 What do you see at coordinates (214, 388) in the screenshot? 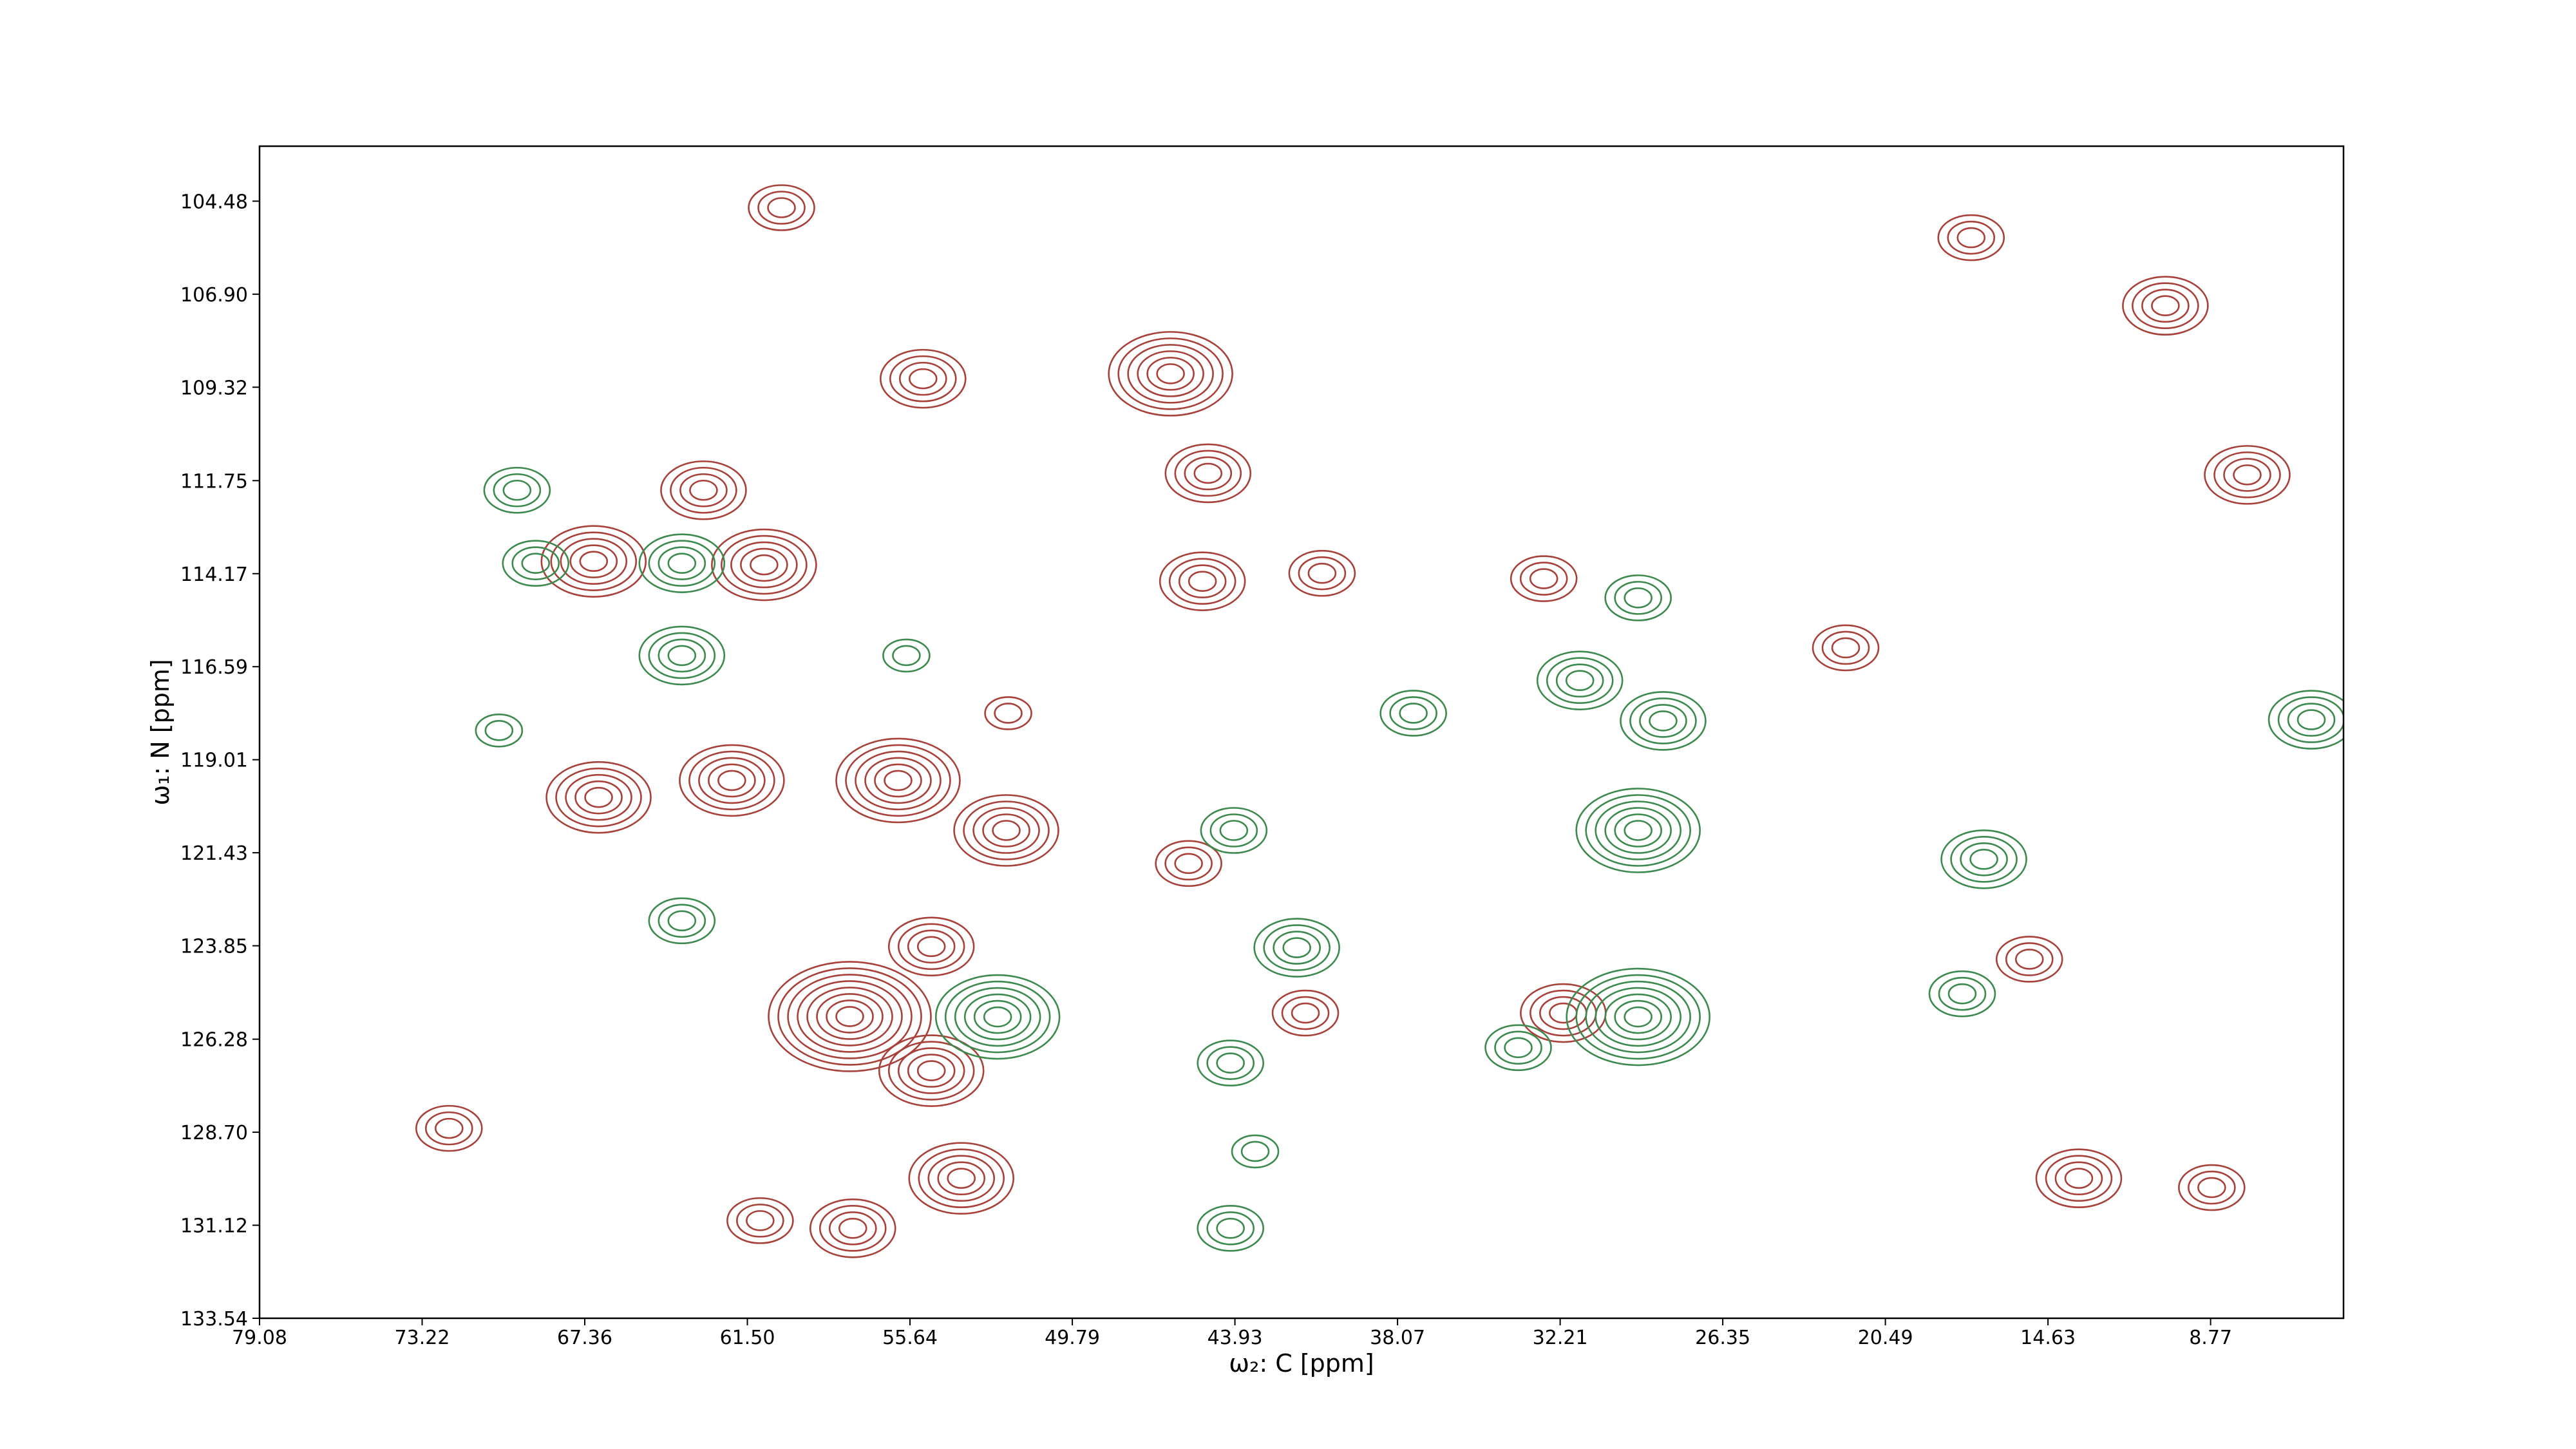
I see `y-tick-label: 109.32` at bounding box center [214, 388].